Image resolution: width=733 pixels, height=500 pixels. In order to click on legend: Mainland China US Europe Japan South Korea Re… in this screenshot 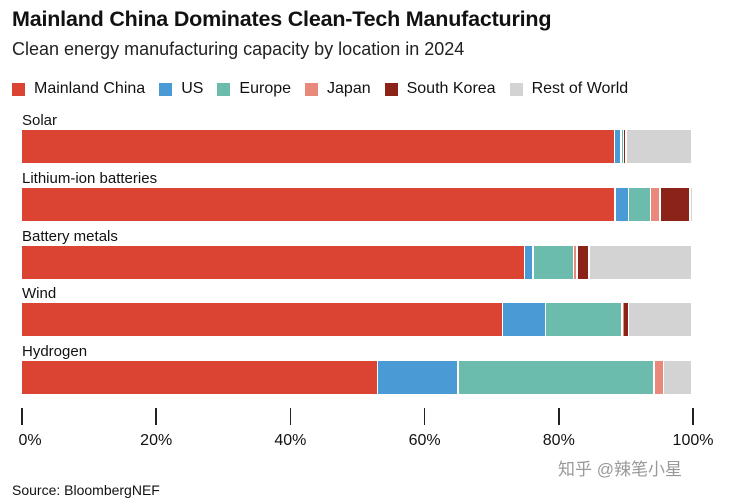, I will do `click(327, 89)`.